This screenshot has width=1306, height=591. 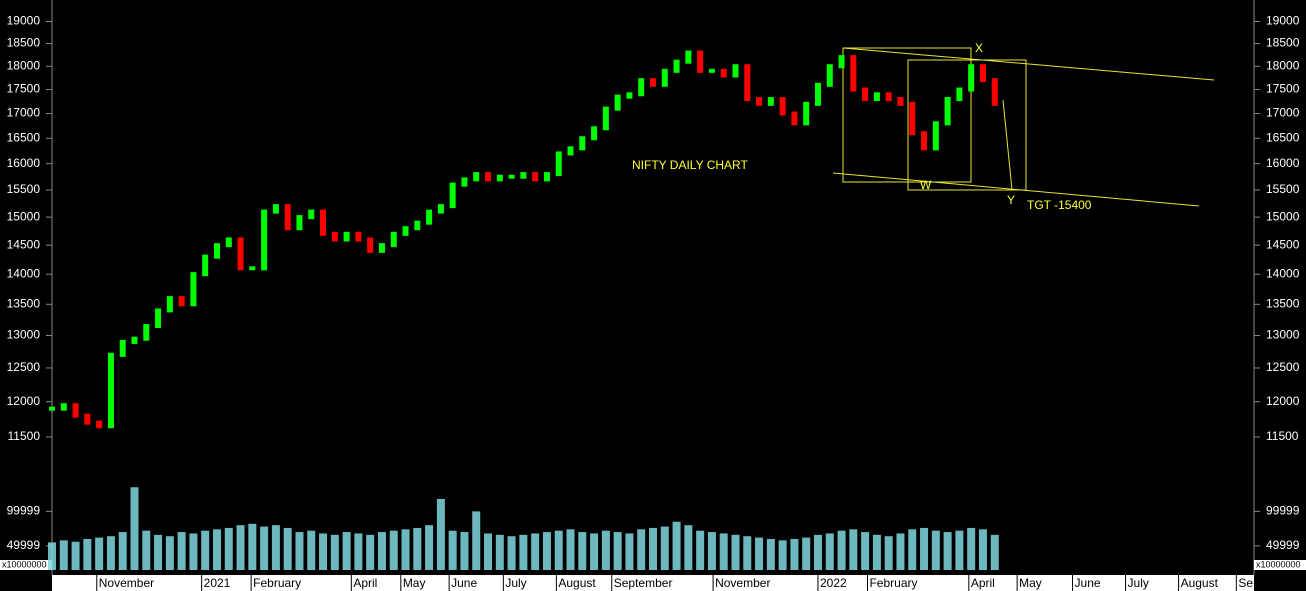 What do you see at coordinates (24, 367) in the screenshot?
I see `y-tick-label: 12500` at bounding box center [24, 367].